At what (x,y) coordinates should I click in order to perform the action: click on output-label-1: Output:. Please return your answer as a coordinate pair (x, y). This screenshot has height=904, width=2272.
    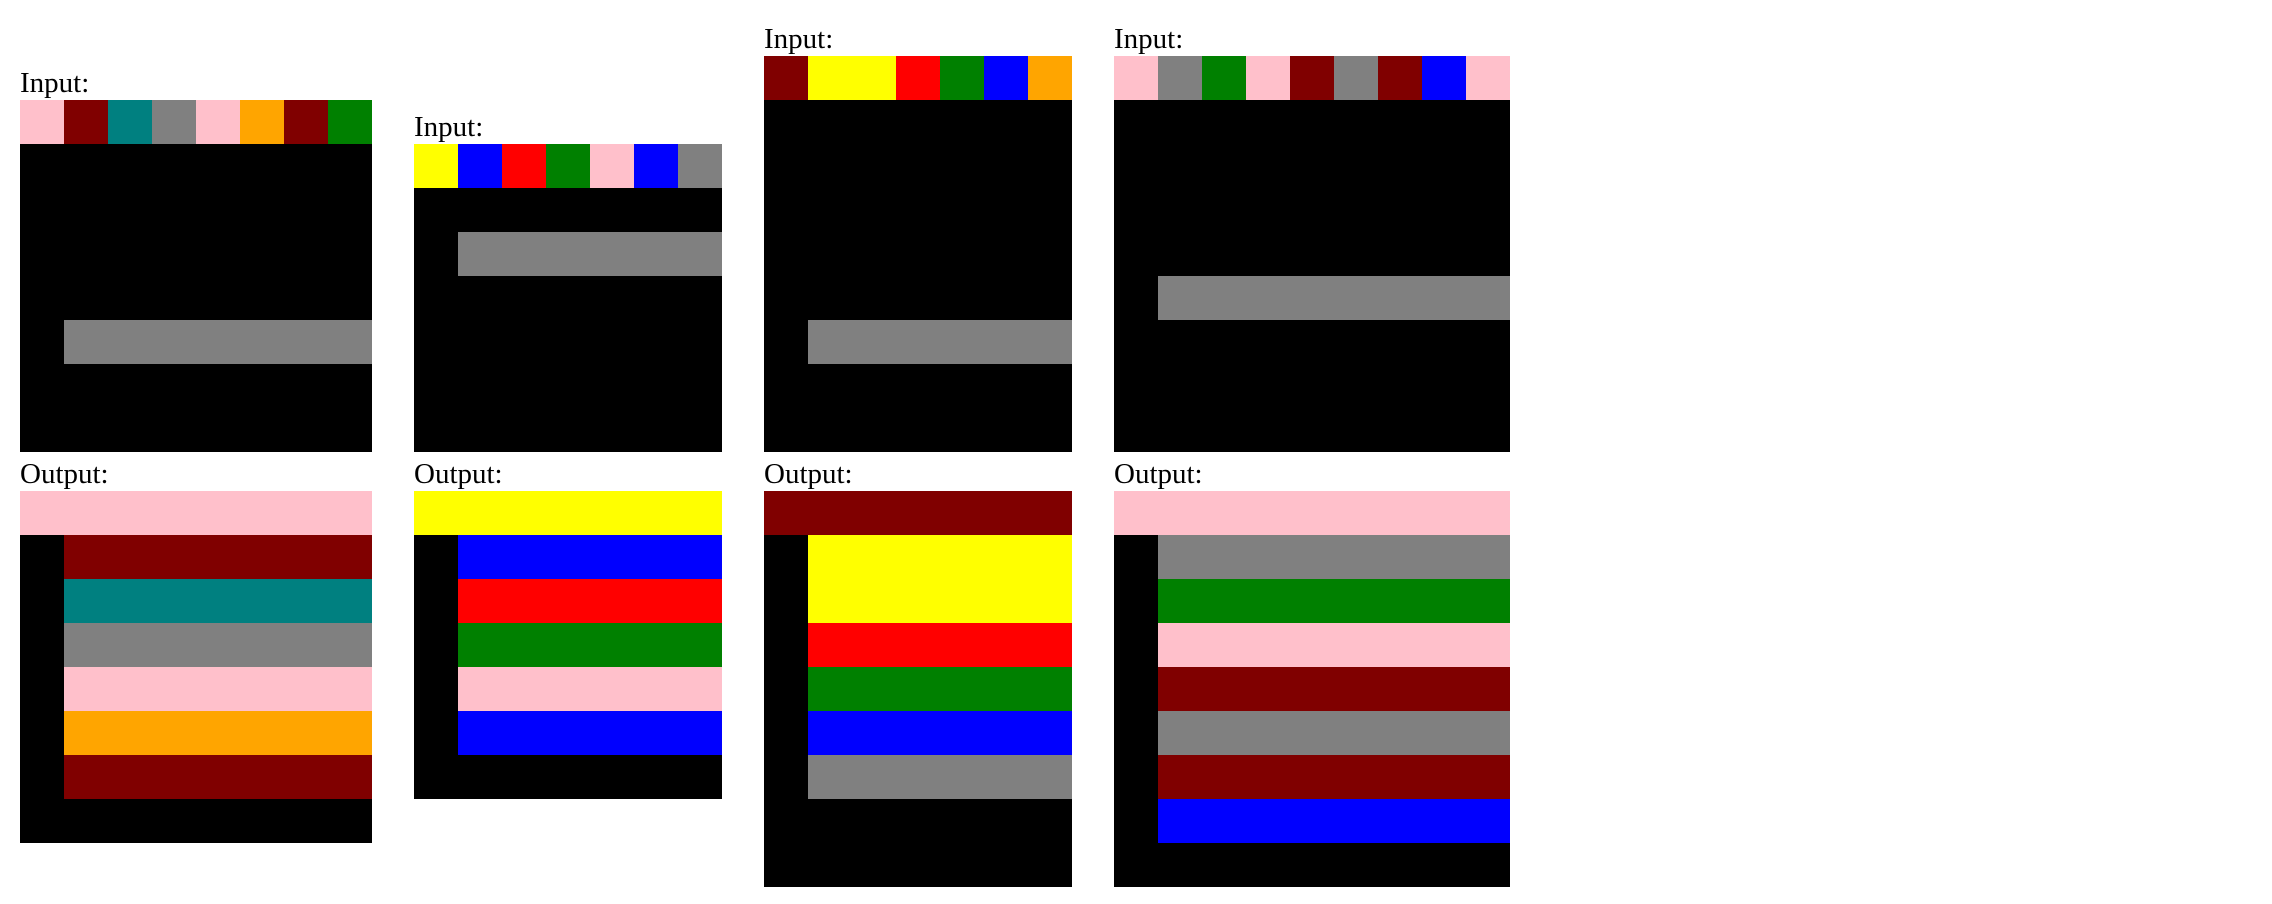
    Looking at the image, I should click on (64, 474).